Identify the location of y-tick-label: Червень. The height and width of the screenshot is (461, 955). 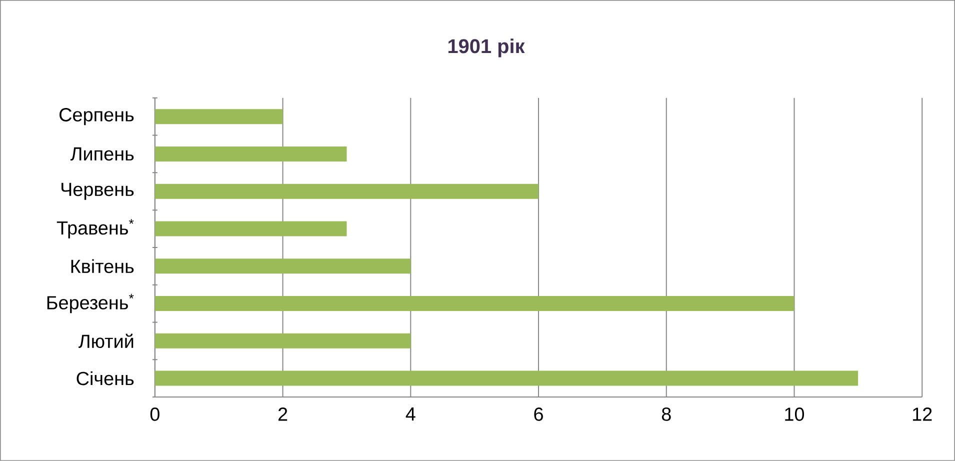
(98, 191).